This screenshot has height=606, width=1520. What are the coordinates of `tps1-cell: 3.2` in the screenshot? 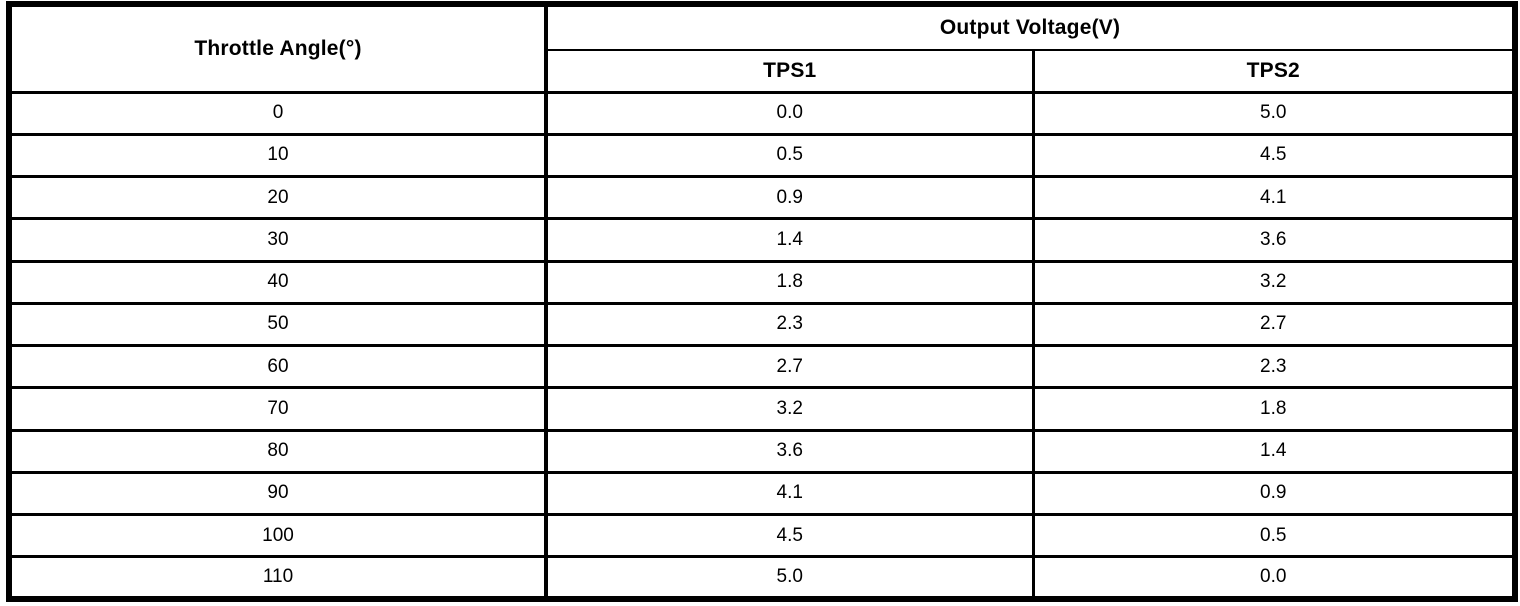 It's located at (789, 409).